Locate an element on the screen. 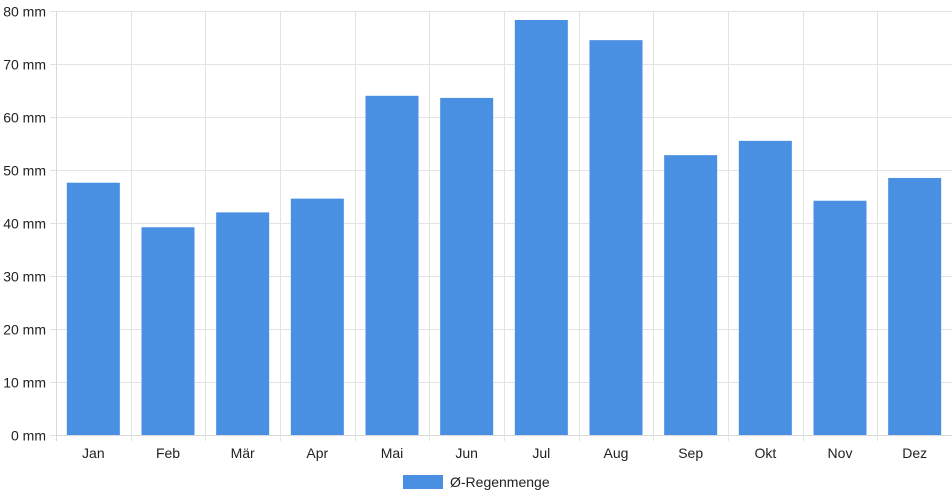  y-tick-label: 50 mm is located at coordinates (24, 171).